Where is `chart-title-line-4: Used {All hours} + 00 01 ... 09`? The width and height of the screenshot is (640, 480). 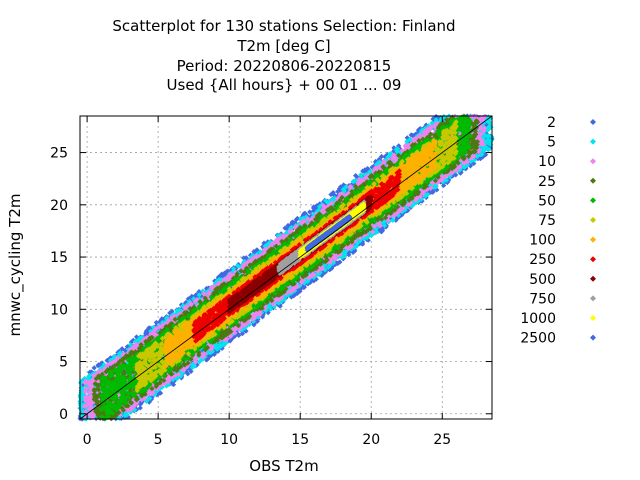 chart-title-line-4: Used {All hours} + 00 01 ... 09 is located at coordinates (284, 85).